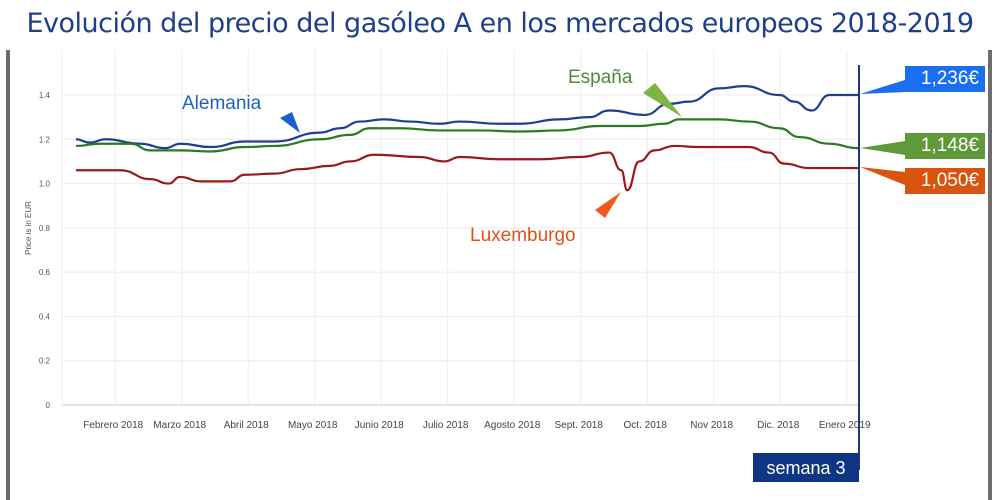 The image size is (1000, 500). I want to click on x-tick-label: Mayo 2018, so click(313, 425).